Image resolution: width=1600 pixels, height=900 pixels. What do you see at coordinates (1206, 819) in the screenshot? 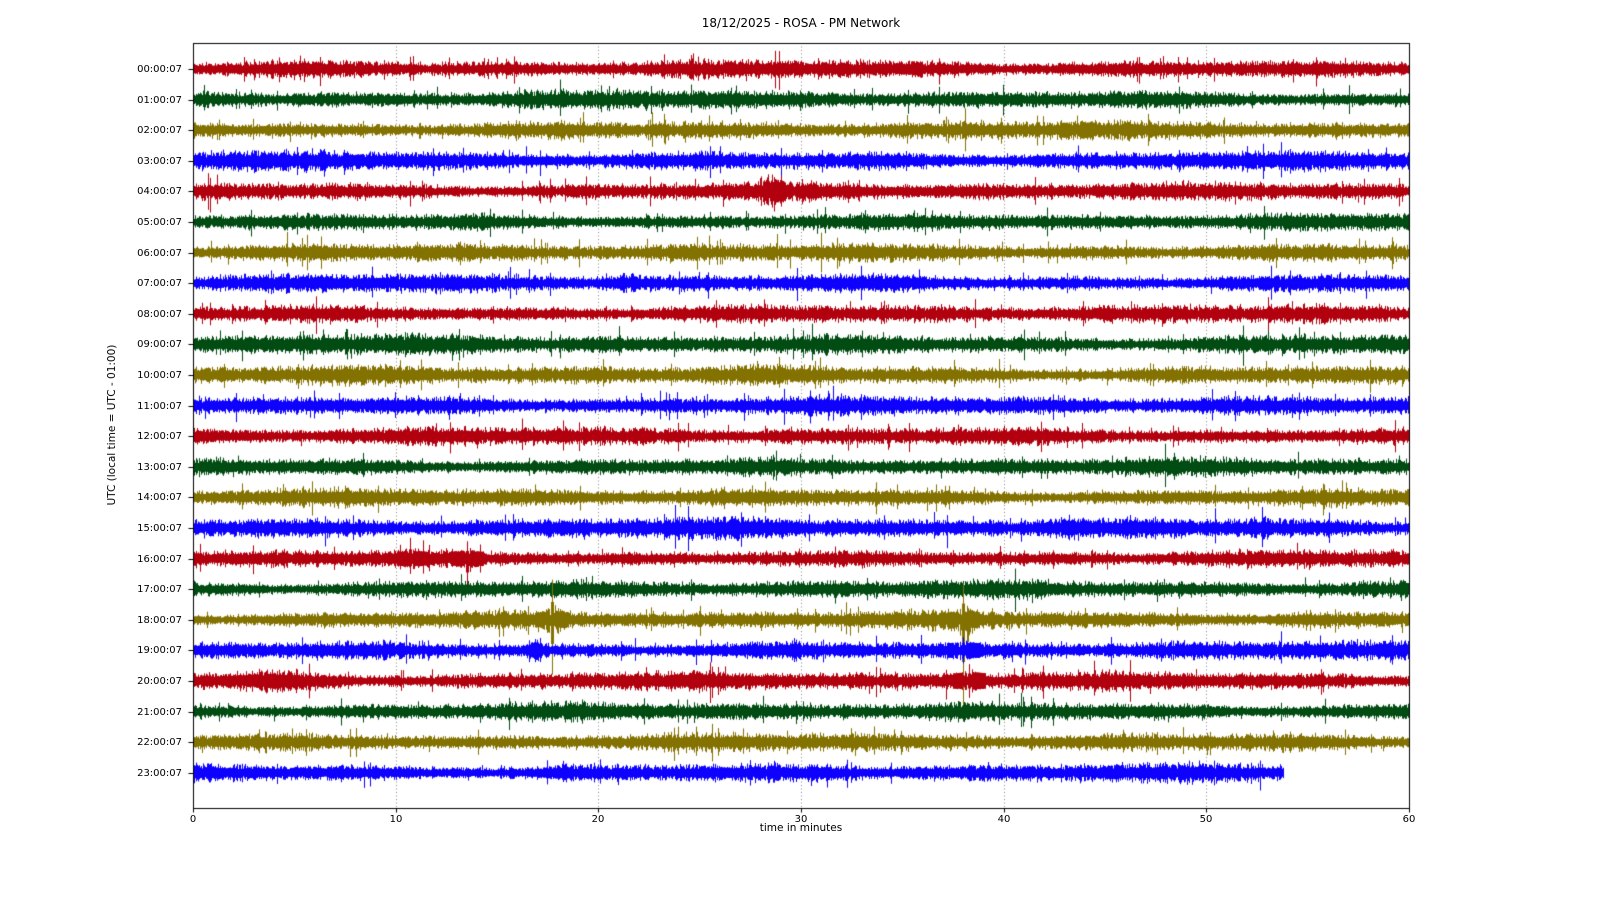
I see `x-tick-label: 50` at bounding box center [1206, 819].